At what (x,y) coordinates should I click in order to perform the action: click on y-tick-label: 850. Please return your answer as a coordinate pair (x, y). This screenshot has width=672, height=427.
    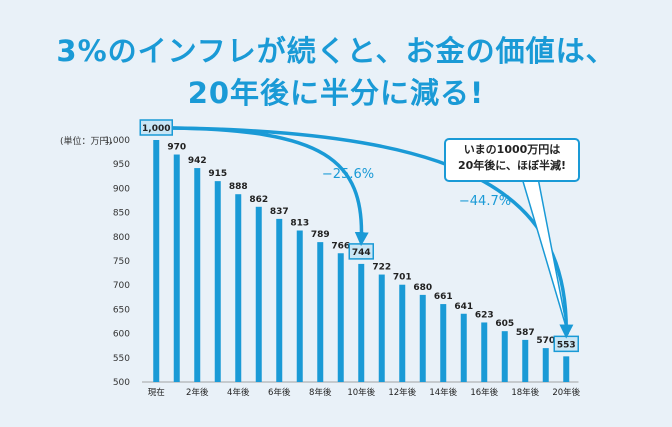
    Looking at the image, I should click on (121, 214).